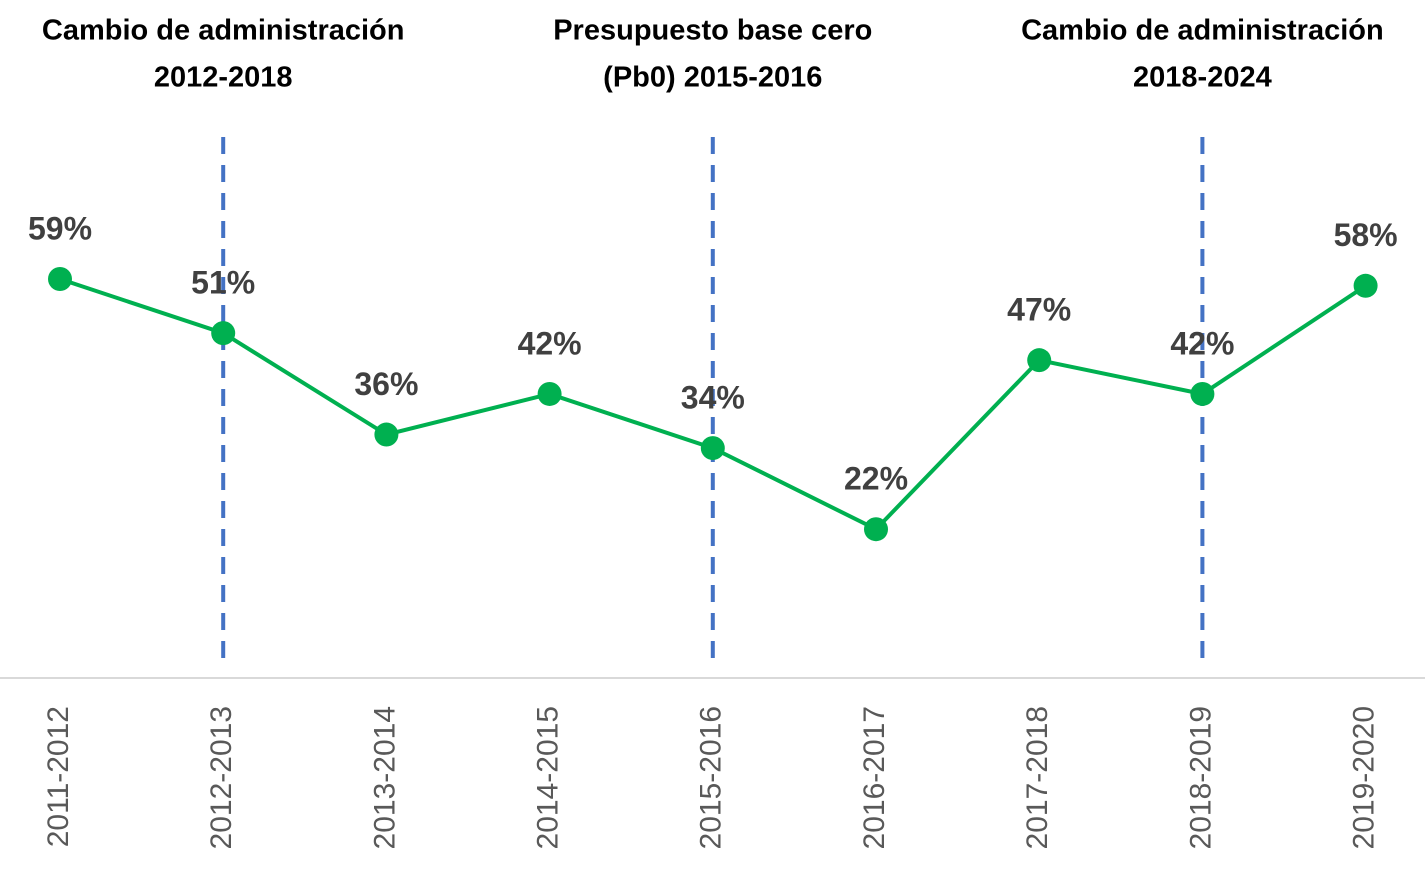 The image size is (1425, 891). I want to click on x-tick-label: 2017-2018, so click(1037, 777).